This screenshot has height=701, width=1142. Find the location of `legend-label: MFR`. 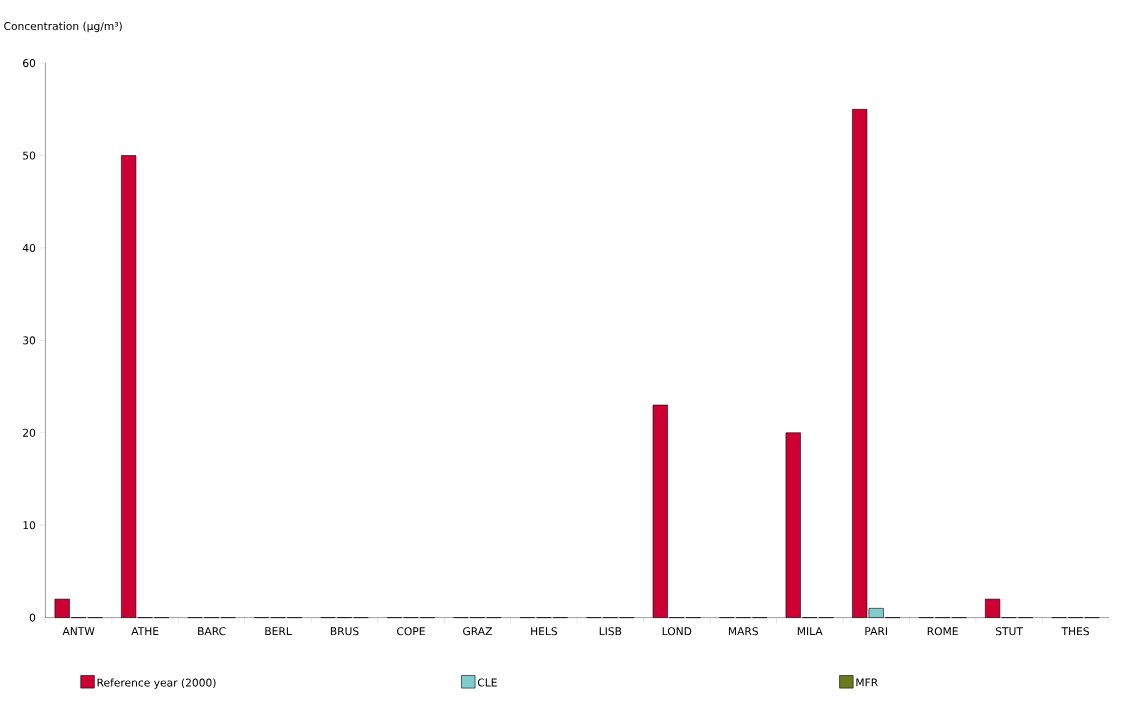

legend-label: MFR is located at coordinates (867, 682).